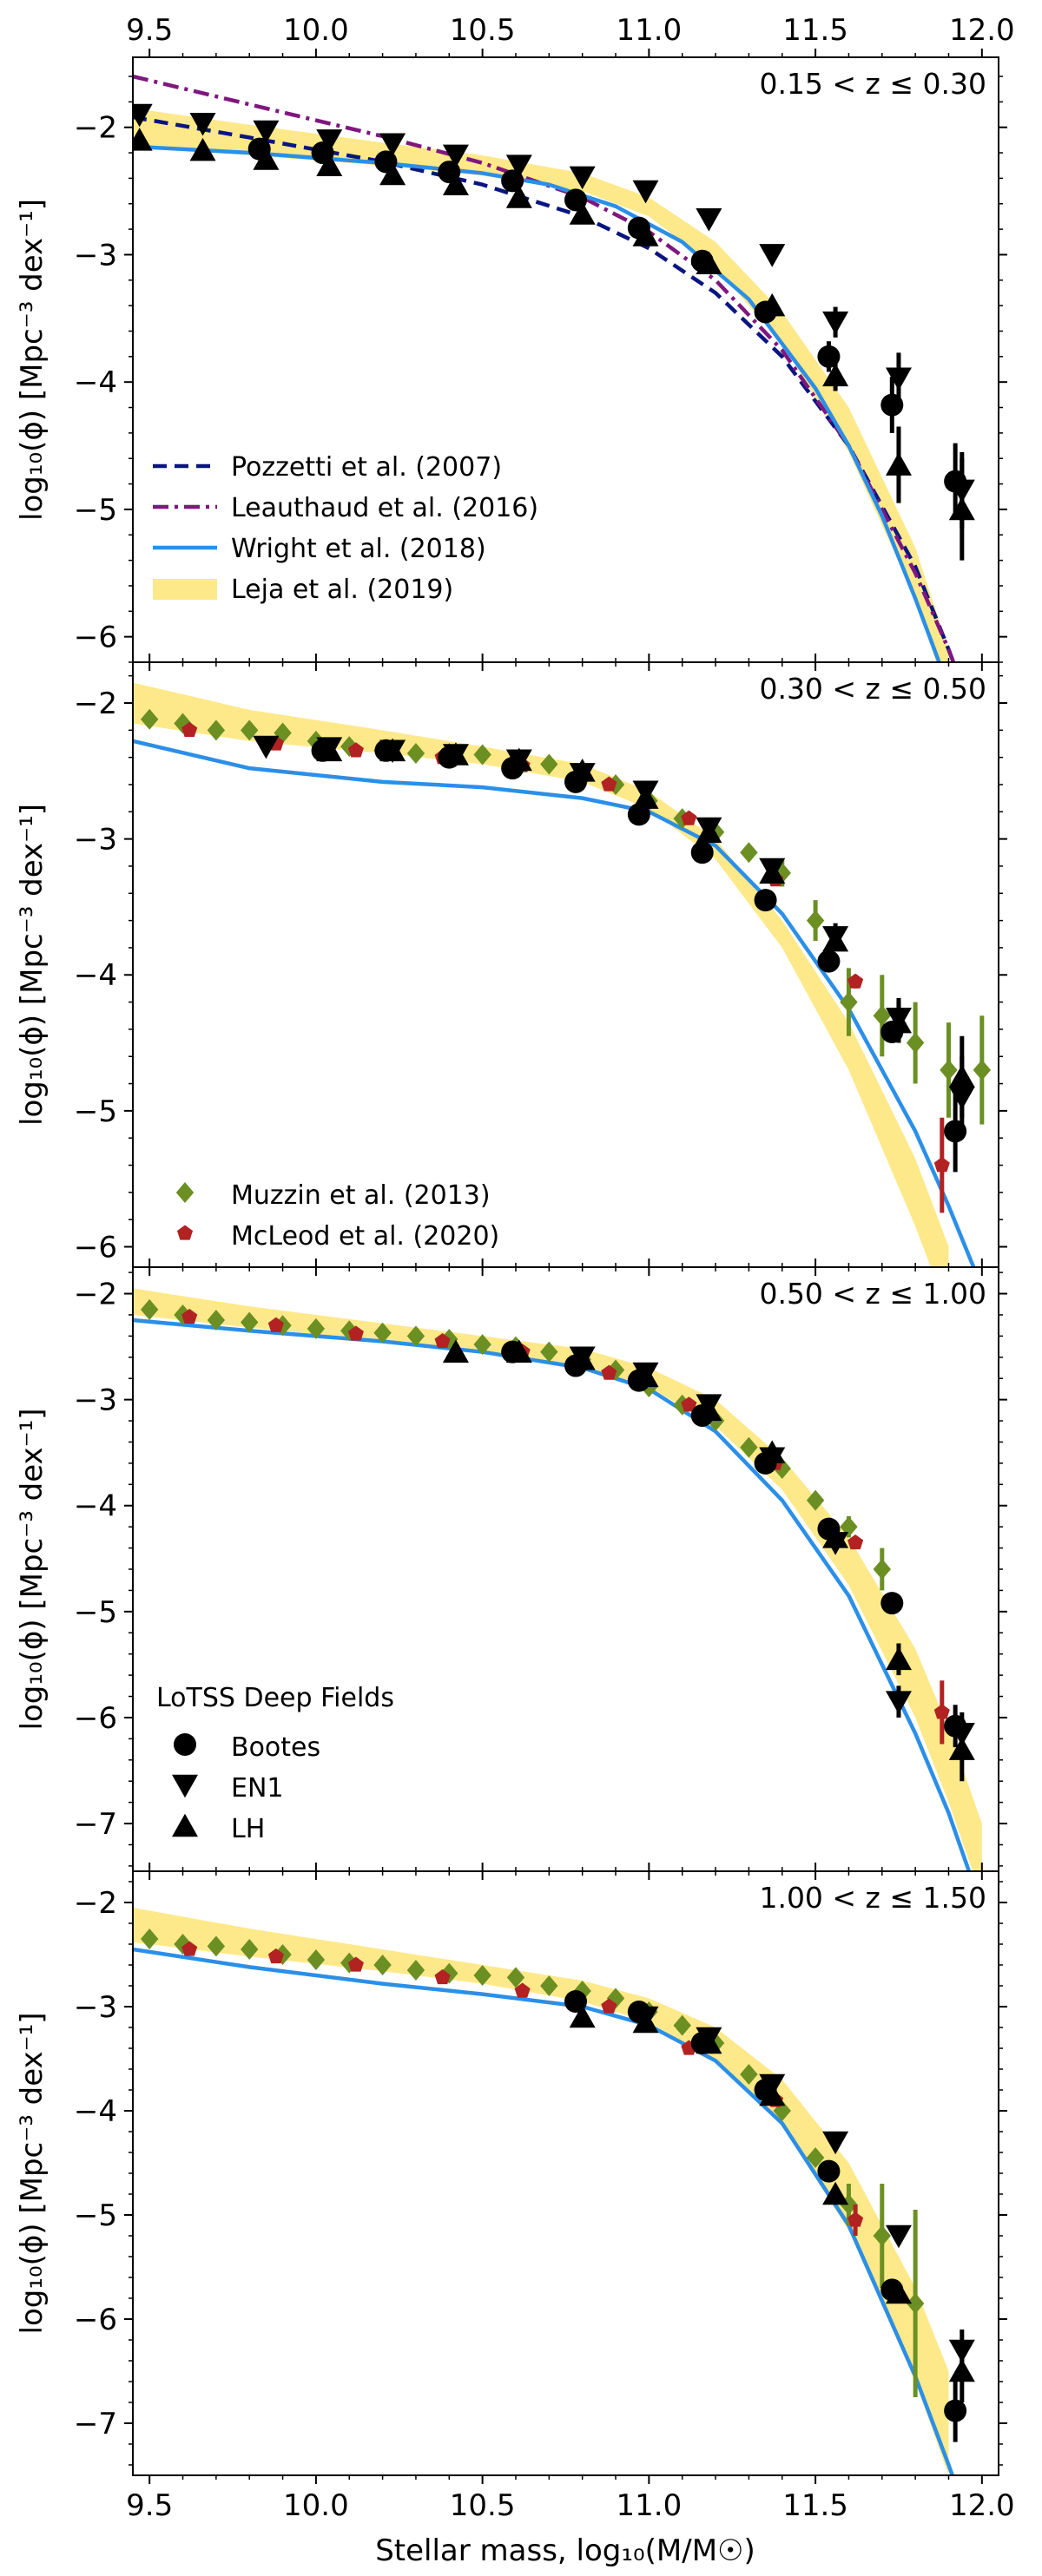  What do you see at coordinates (982, 30) in the screenshot?
I see `x-tick-label-top: 12.0` at bounding box center [982, 30].